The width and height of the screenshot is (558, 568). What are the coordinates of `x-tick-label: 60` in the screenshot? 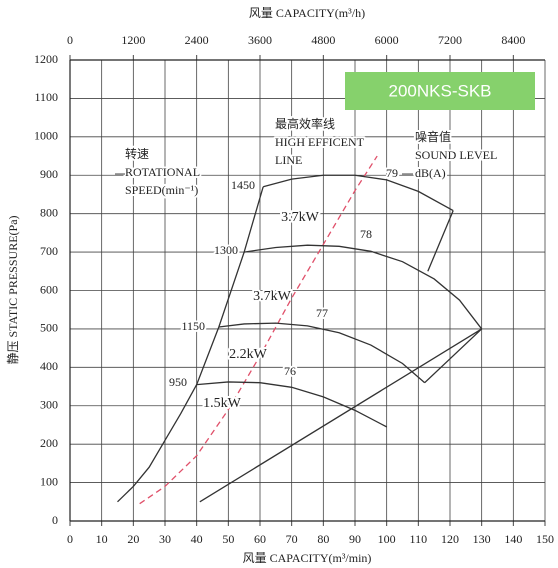 It's located at (260, 539).